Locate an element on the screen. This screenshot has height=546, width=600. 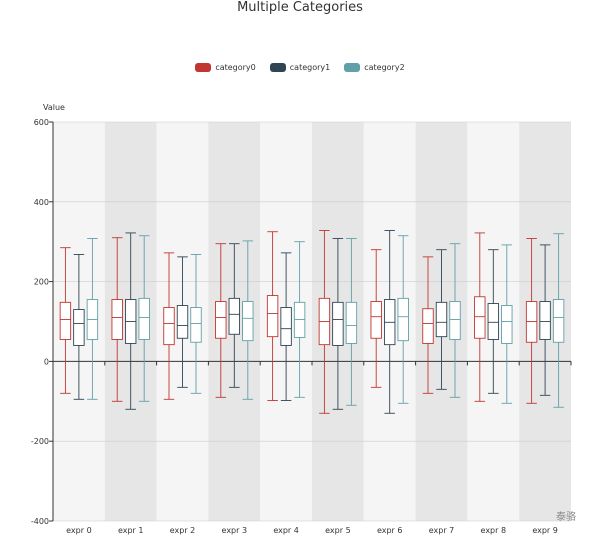
y-tick-label: -200 is located at coordinates (40, 441).